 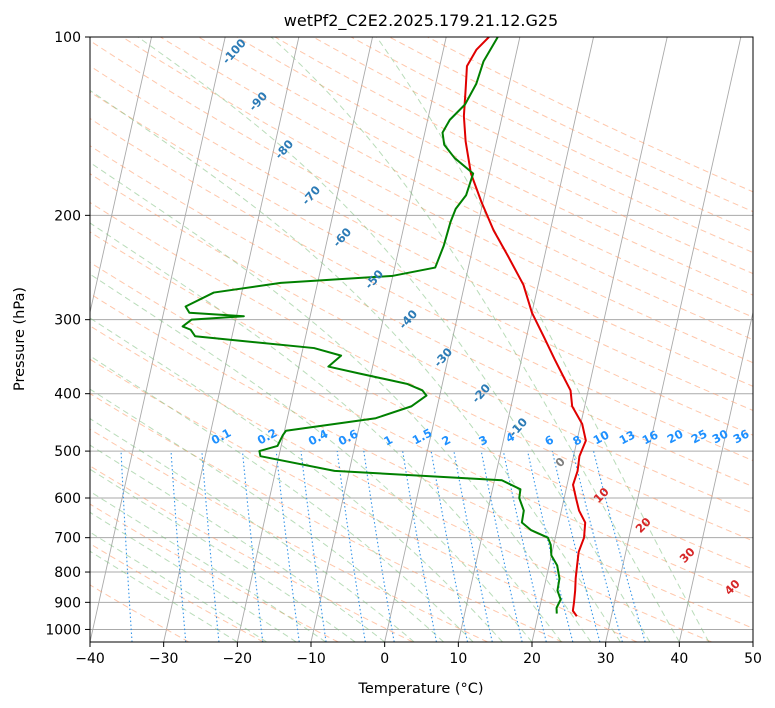 What do you see at coordinates (421, 21) in the screenshot?
I see `chart-title: wetPf2_C2E2.2025.179.21.12.G25` at bounding box center [421, 21].